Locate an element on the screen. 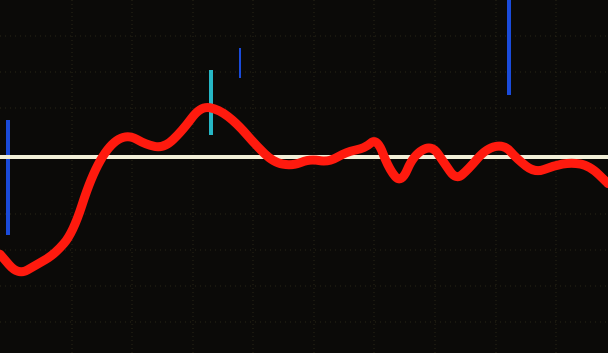 Image resolution: width=608 pixels, height=353 pixels. left-edge-artifact is located at coordinates (8, 177).